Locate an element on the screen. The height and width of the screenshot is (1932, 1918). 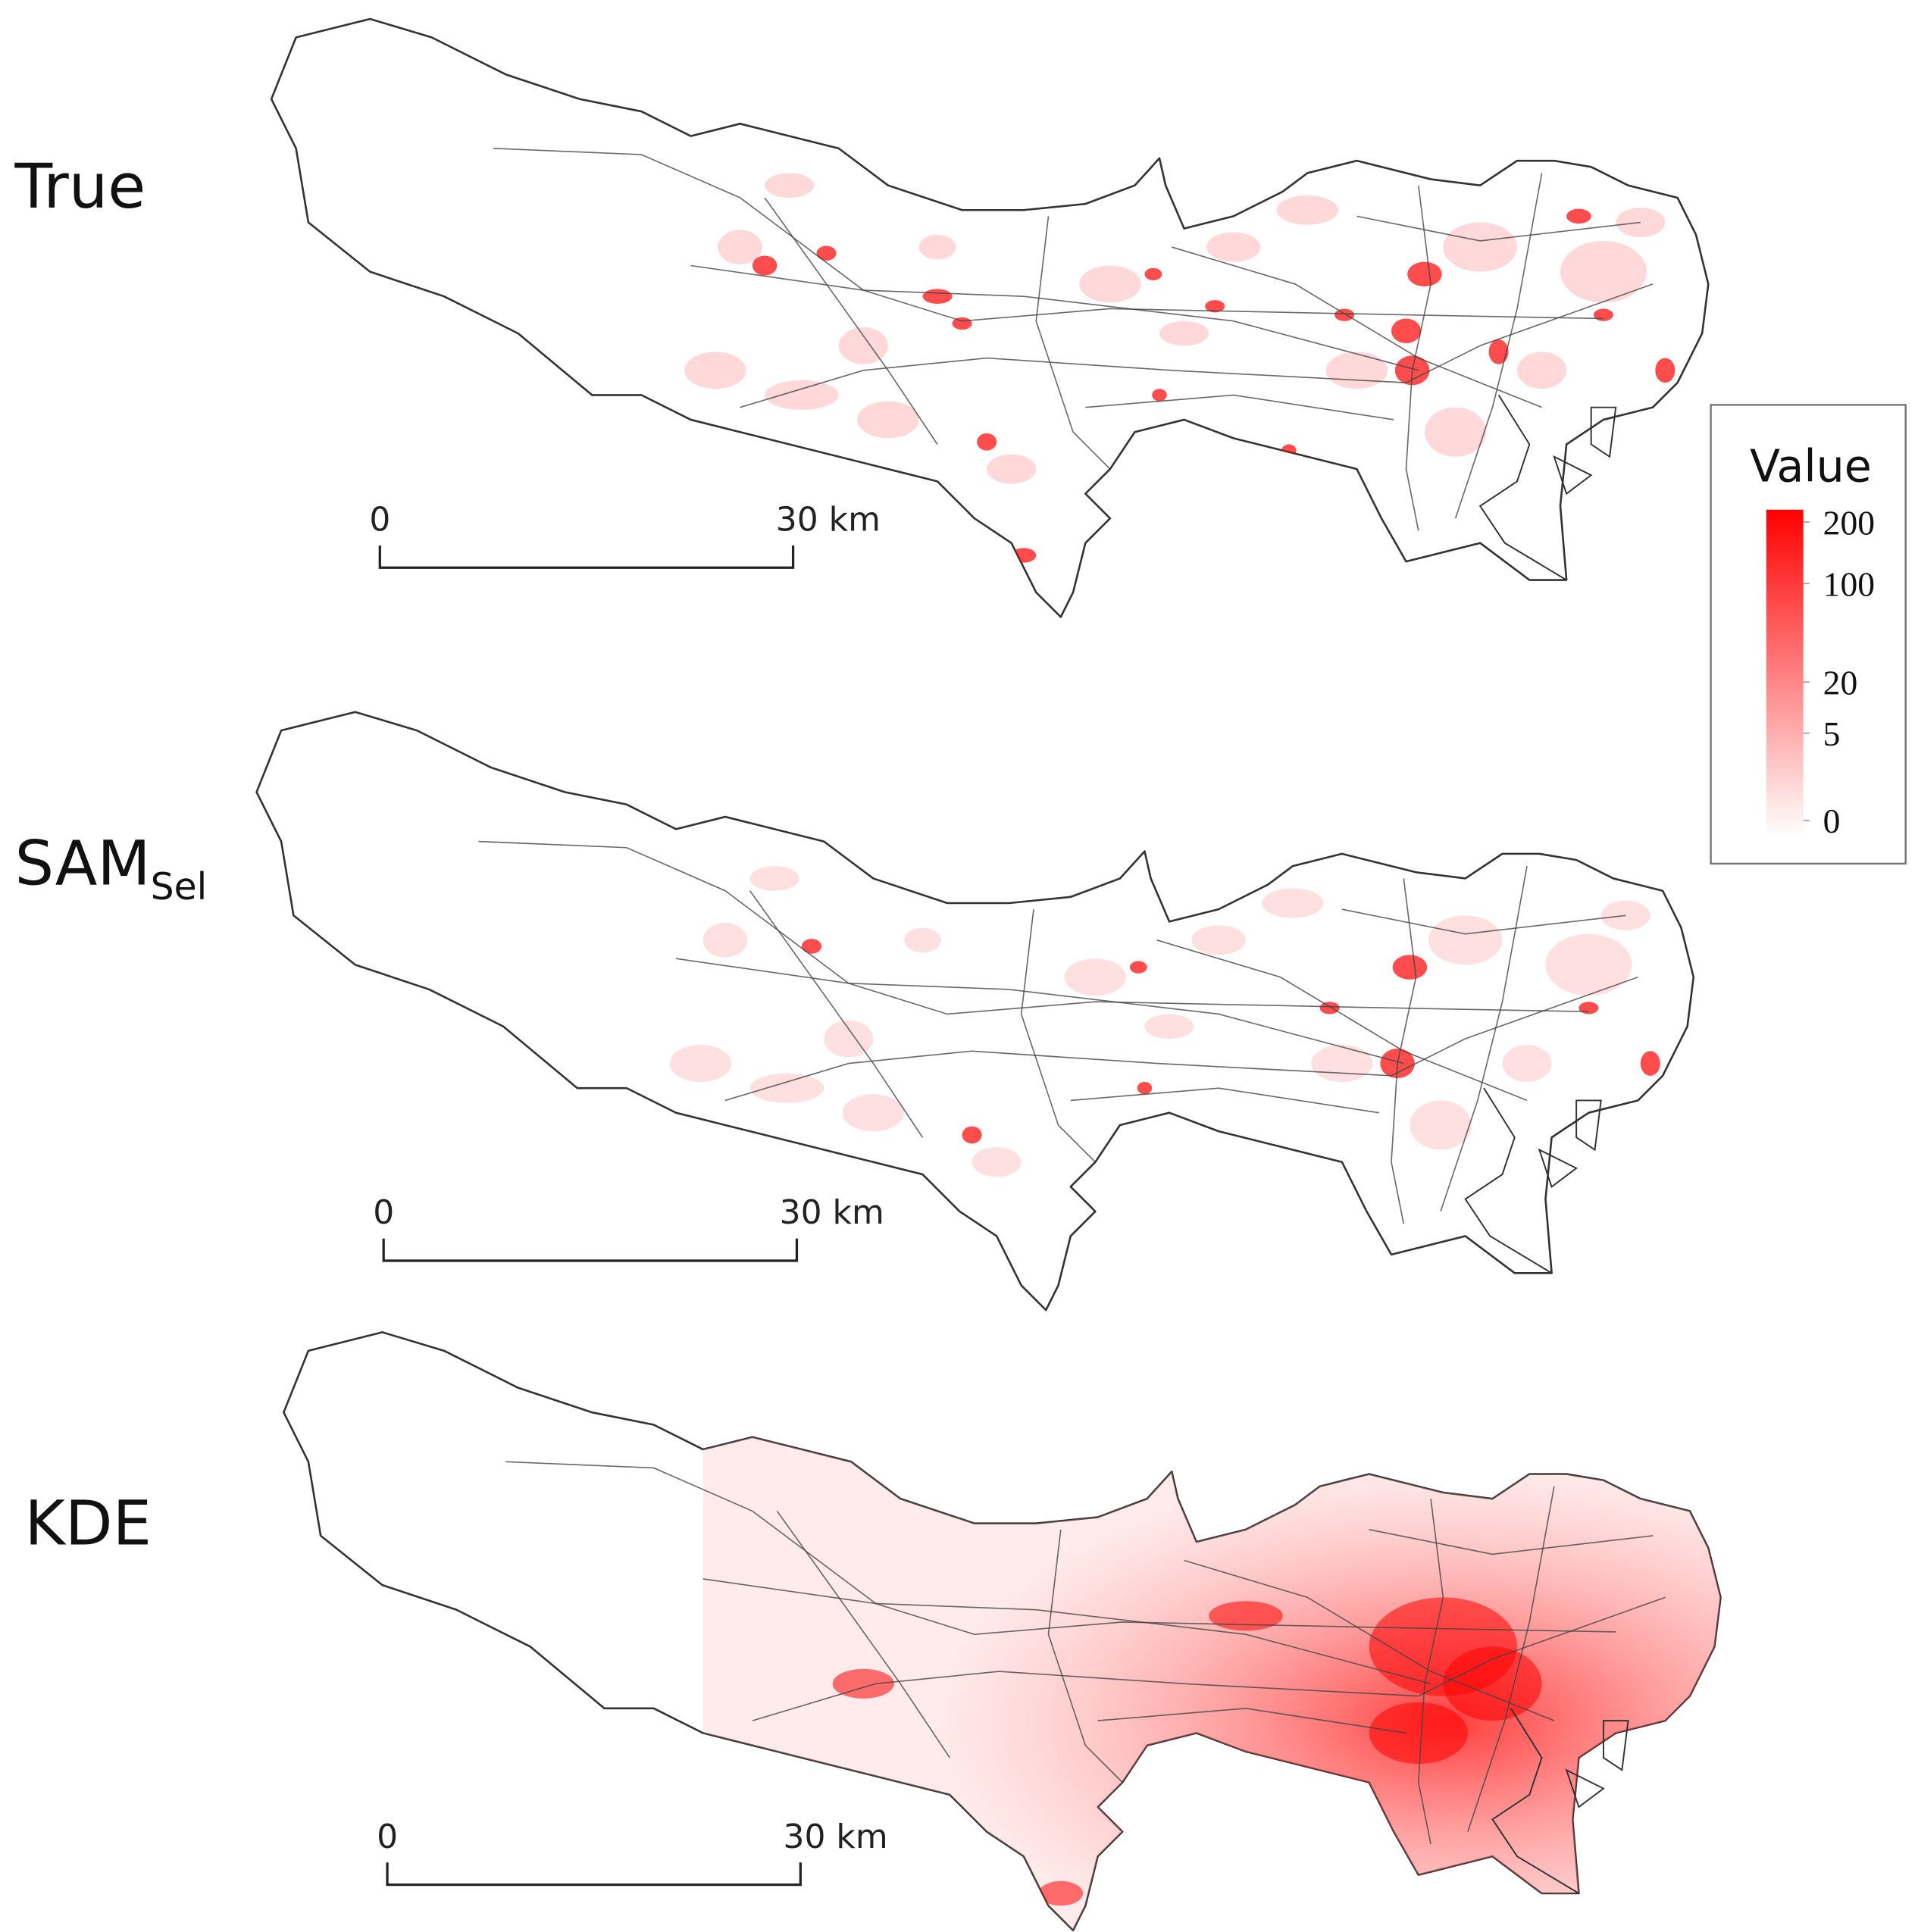
panel-label: True is located at coordinates (80, 187).